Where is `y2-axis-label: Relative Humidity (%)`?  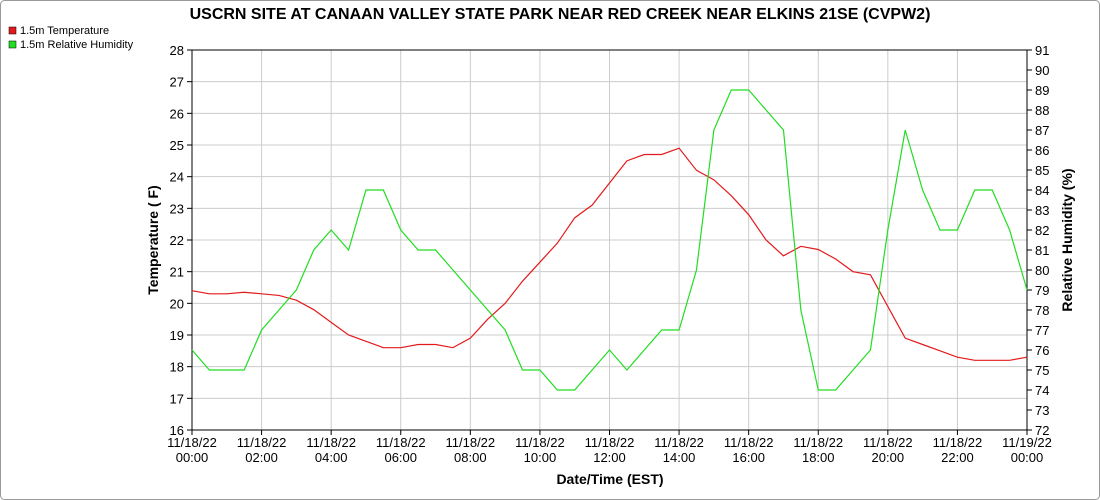
y2-axis-label: Relative Humidity (%) is located at coordinates (1067, 239).